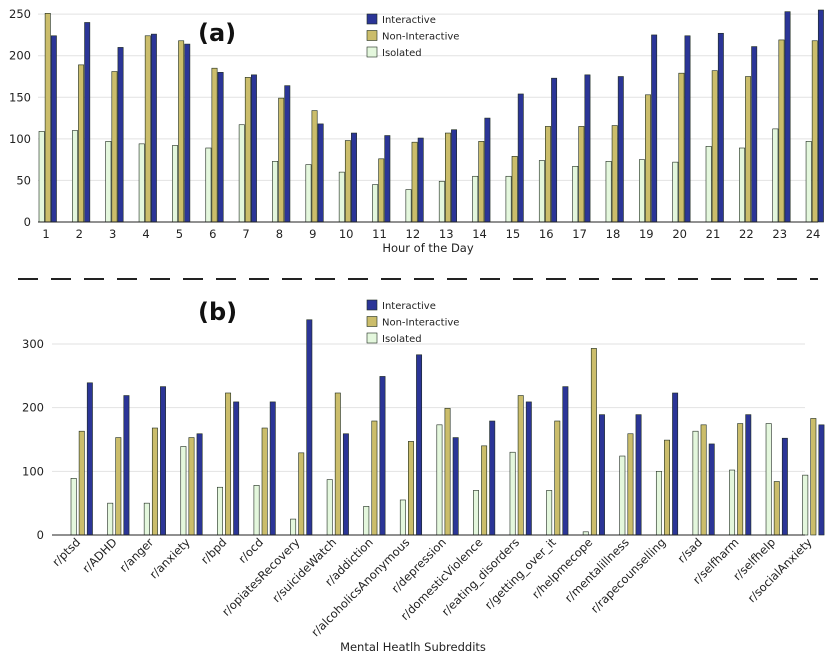 The image size is (830, 655). I want to click on legend-swatch-interactive, so click(372, 19).